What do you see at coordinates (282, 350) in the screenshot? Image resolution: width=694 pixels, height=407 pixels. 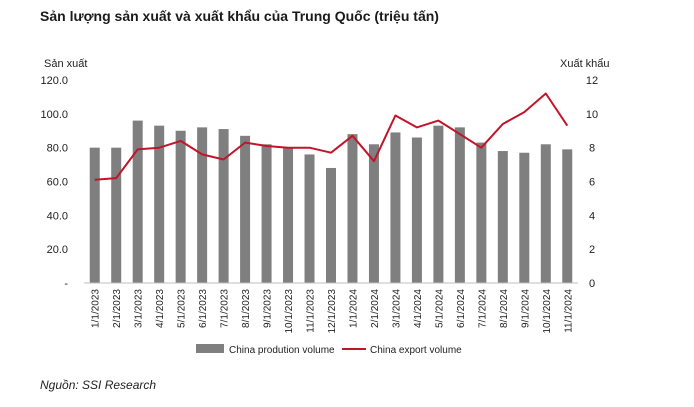 I see `legend-label-production: China prodution volume` at bounding box center [282, 350].